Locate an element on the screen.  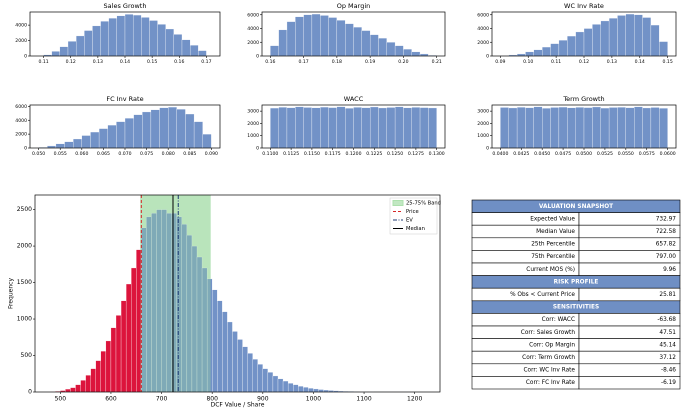
y-tick-label: 3000 is located at coordinates (253, 112).